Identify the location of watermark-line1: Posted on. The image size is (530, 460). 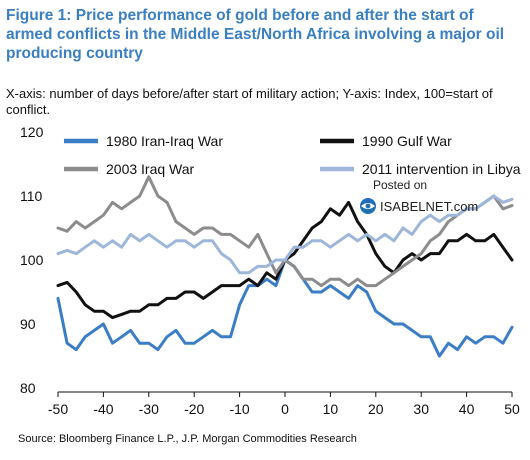
(400, 185).